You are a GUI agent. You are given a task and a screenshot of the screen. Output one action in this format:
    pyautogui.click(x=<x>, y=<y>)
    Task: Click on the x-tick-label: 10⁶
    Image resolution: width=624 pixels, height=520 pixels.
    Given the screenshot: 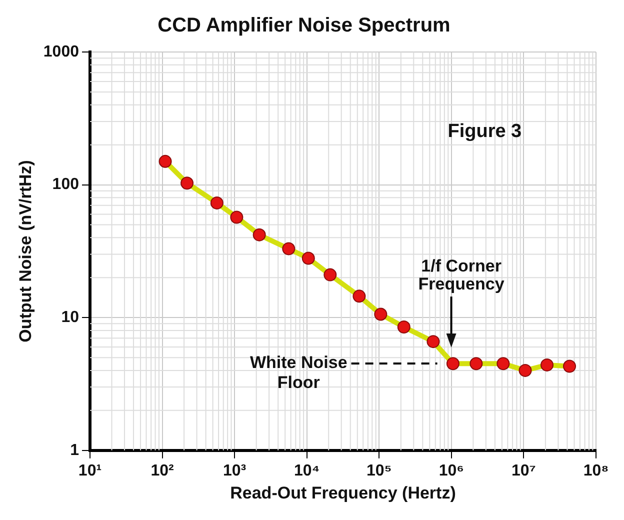 What is the action you would take?
    pyautogui.click(x=451, y=471)
    